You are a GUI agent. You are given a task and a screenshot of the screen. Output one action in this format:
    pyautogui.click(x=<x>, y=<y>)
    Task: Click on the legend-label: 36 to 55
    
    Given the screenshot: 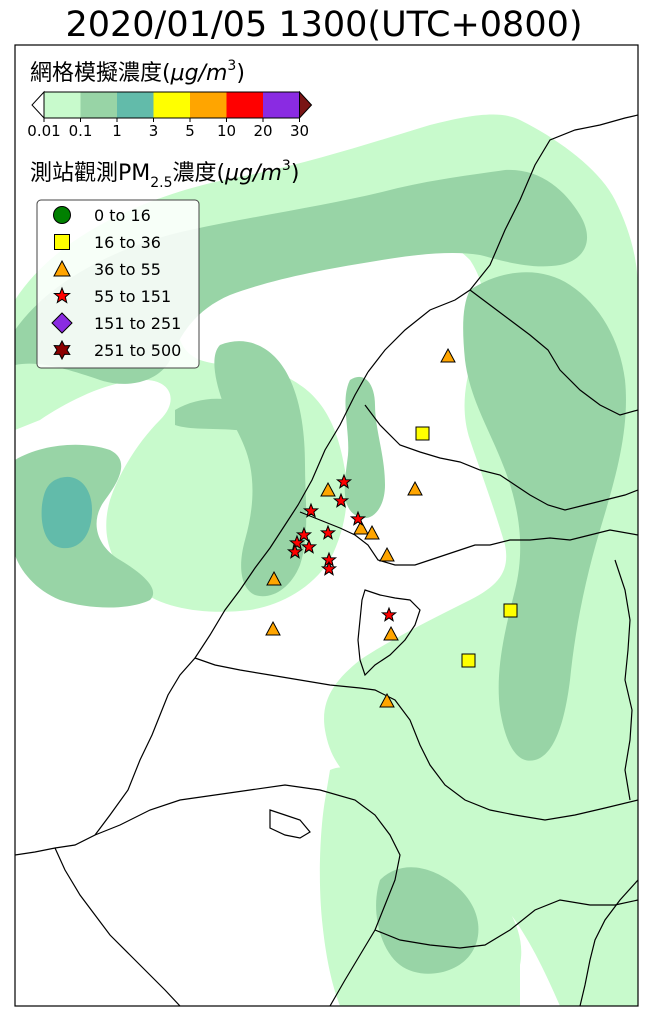 What is the action you would take?
    pyautogui.click(x=127, y=269)
    